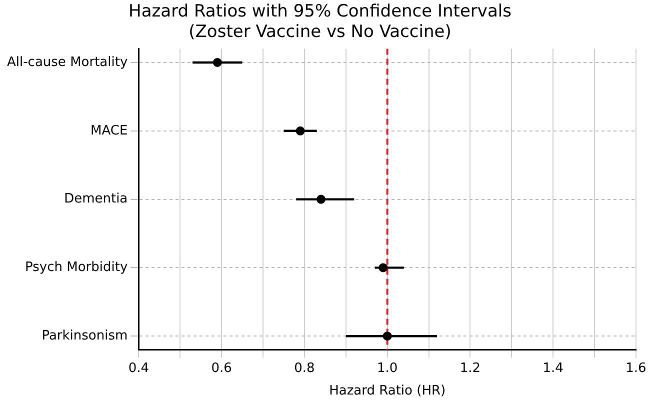  Describe the element at coordinates (221, 368) in the screenshot. I see `x-tick-label: 0.6` at that location.